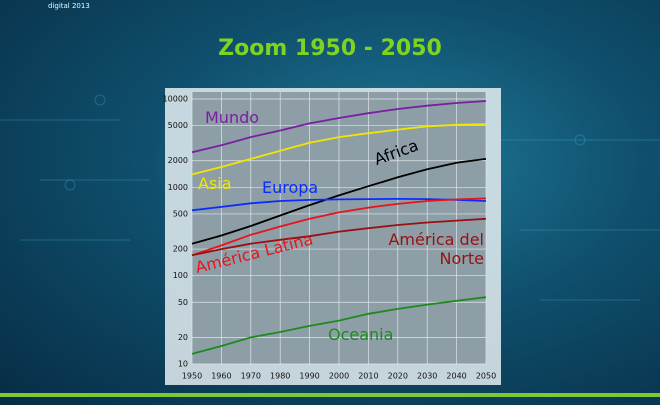 The height and width of the screenshot is (405, 660). What do you see at coordinates (215, 183) in the screenshot?
I see `series-label: Asia` at bounding box center [215, 183].